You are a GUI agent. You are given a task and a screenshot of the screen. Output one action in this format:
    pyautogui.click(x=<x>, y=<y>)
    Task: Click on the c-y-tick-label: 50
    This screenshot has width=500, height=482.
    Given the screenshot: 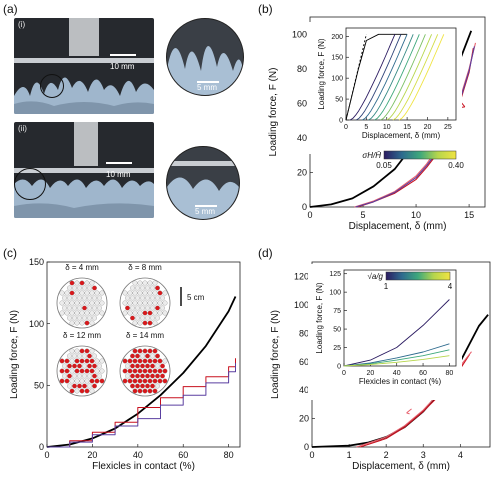 What is the action you would take?
    pyautogui.click(x=39, y=385)
    